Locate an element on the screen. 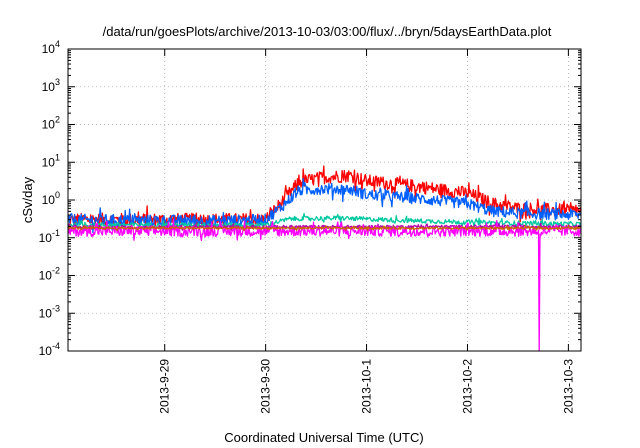 The image size is (640, 448). x-axis-label: Coordinated Universal Time (UTC) is located at coordinates (323, 437).